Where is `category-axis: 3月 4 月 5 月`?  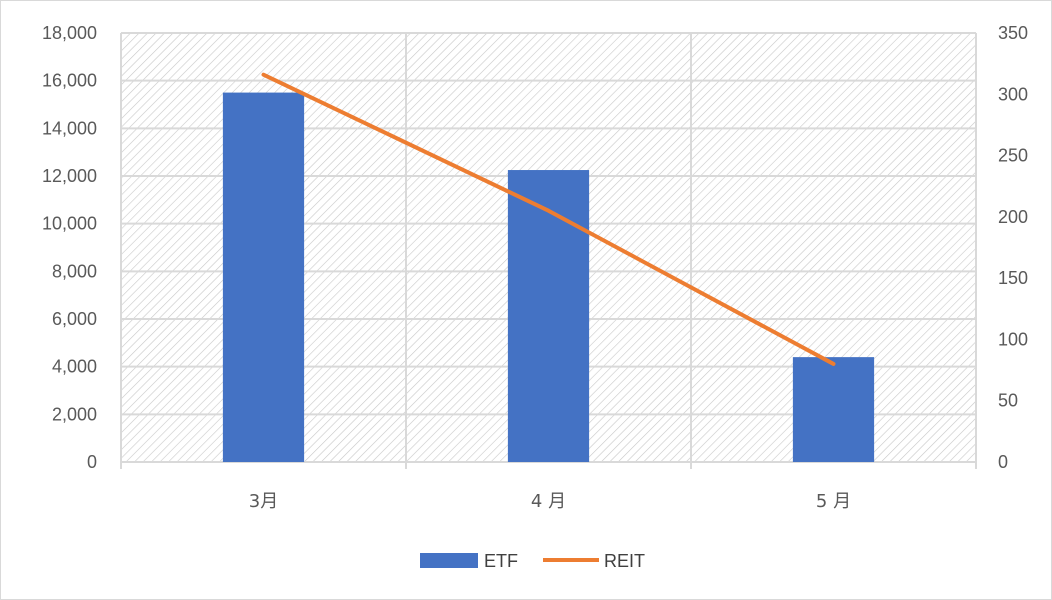
category-axis: 3月 4 月 5 月 is located at coordinates (550, 501).